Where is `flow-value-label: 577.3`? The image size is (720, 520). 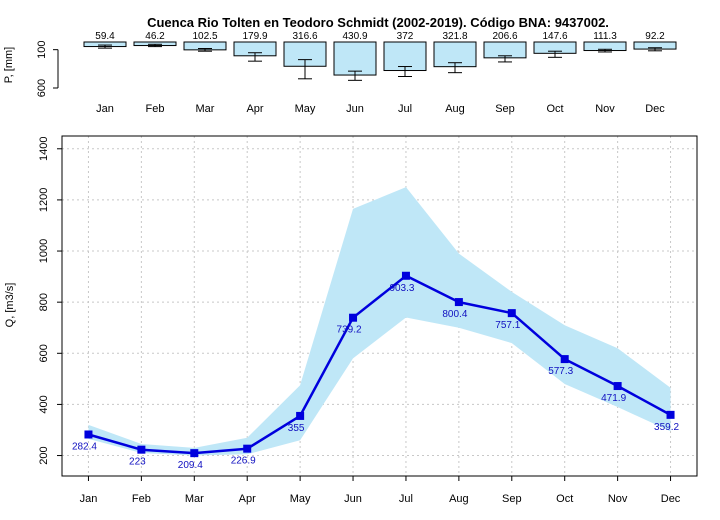
flow-value-label: 577.3 is located at coordinates (560, 371).